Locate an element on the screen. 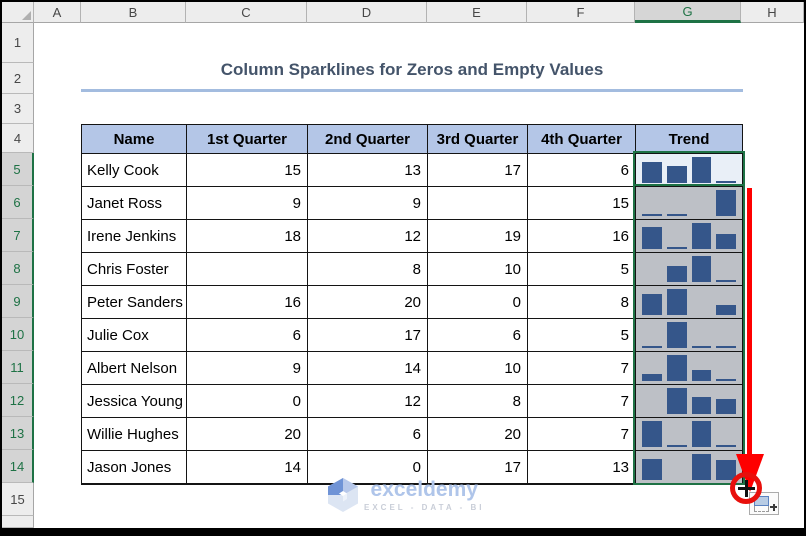 The height and width of the screenshot is (536, 806). row-header-clipped is located at coordinates (18, 522).